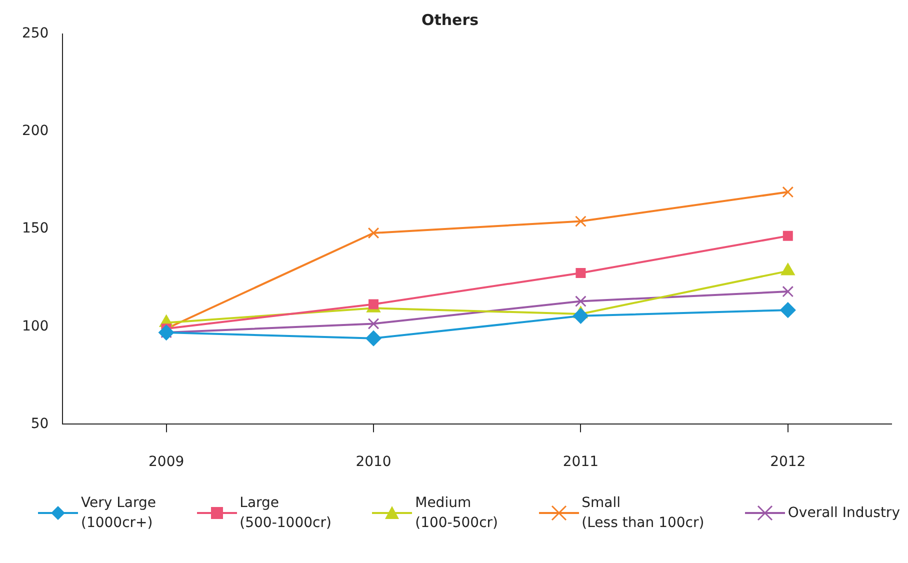  What do you see at coordinates (39, 424) in the screenshot?
I see `y-tick-label: 50` at bounding box center [39, 424].